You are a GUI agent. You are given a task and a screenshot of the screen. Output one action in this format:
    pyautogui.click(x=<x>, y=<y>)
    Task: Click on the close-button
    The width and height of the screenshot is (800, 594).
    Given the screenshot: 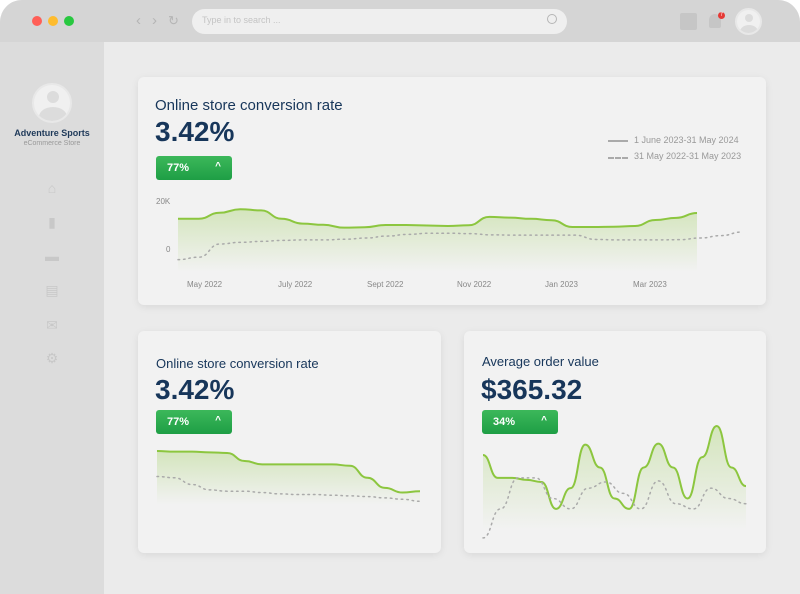 What is the action you would take?
    pyautogui.click(x=37, y=21)
    